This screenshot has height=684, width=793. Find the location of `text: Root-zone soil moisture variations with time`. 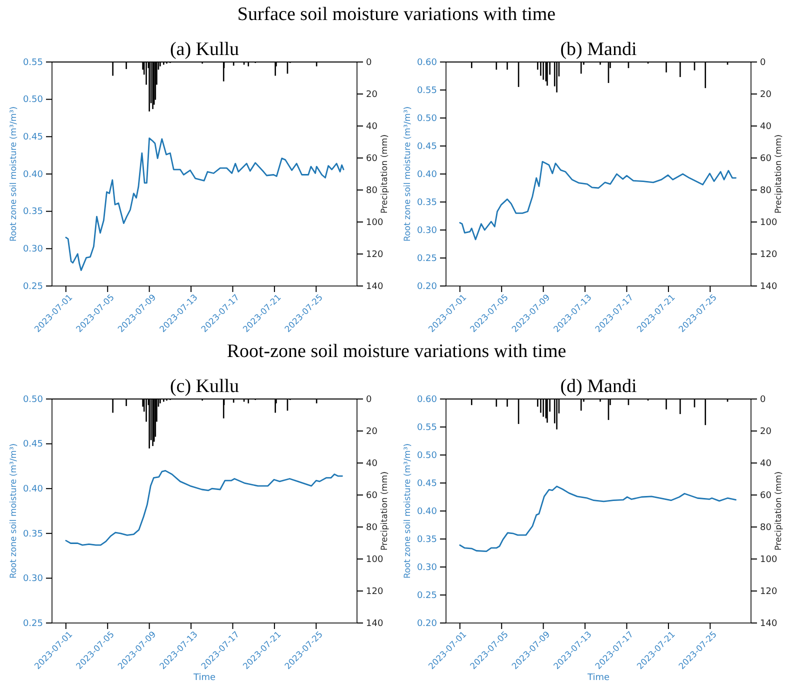

text: Root-zone soil moisture variations with time is located at coordinates (396, 351).